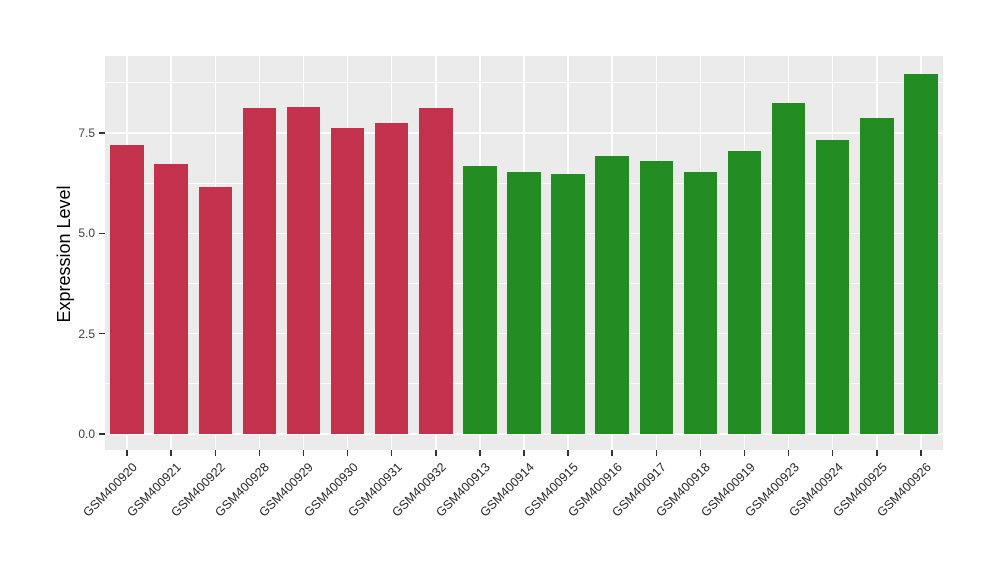 The image size is (1000, 580). Describe the element at coordinates (110, 490) in the screenshot. I see `x-tick-label: GSM400920` at that location.